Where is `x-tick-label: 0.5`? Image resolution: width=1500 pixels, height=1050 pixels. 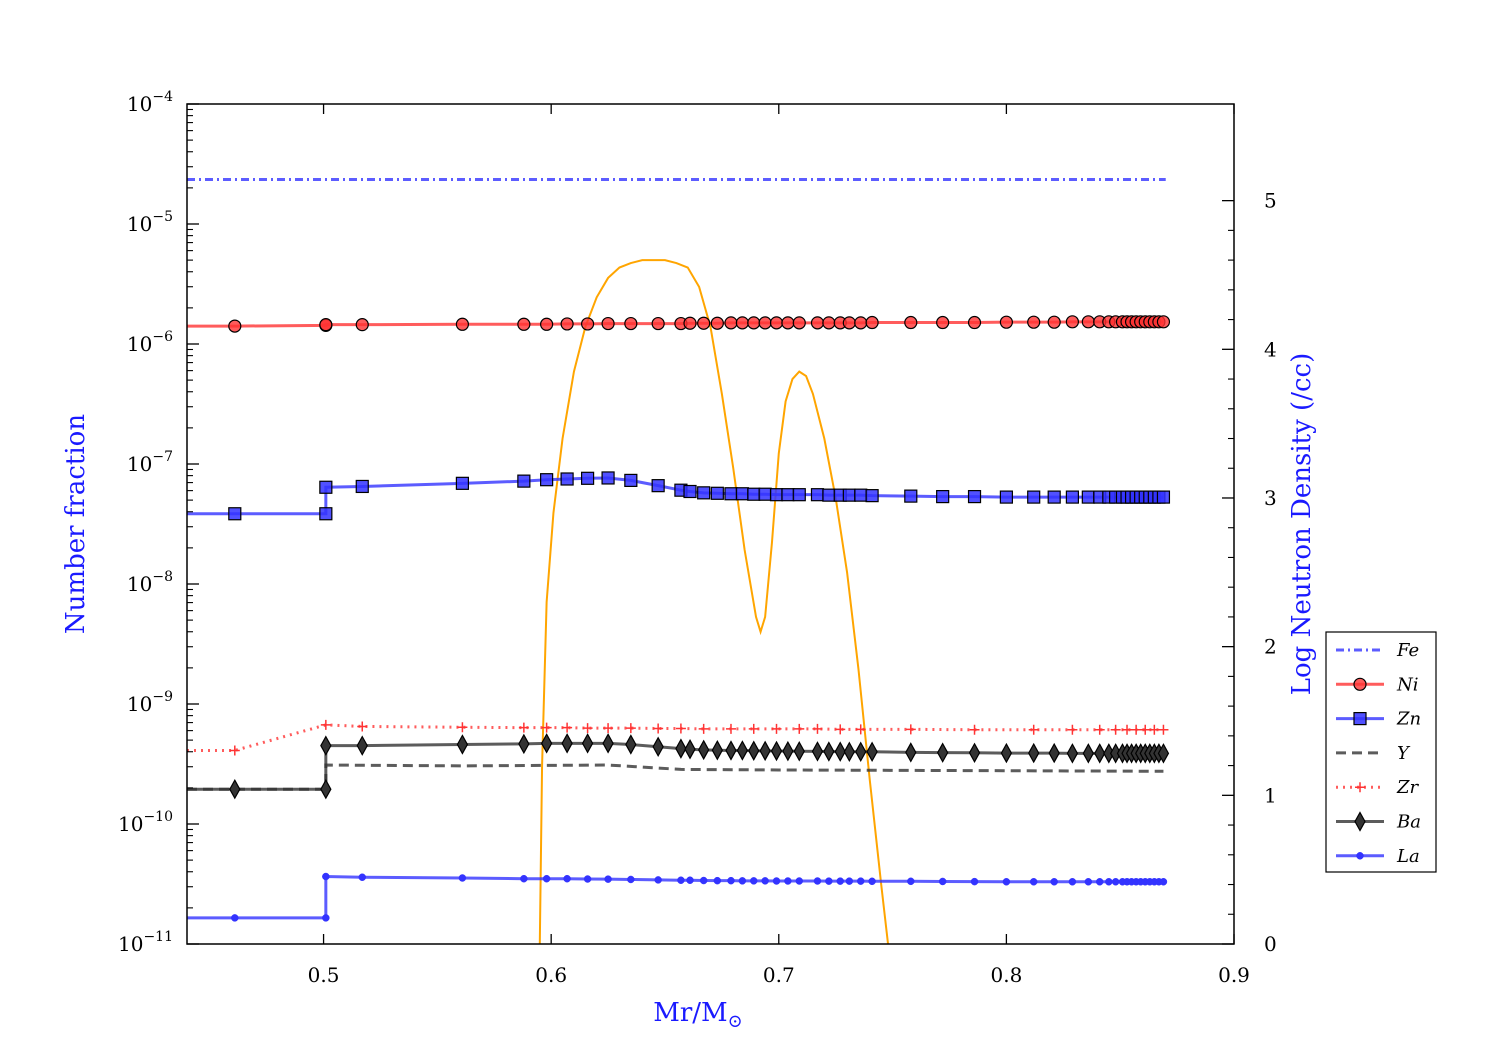
x-tick-label: 0.5 is located at coordinates (324, 975).